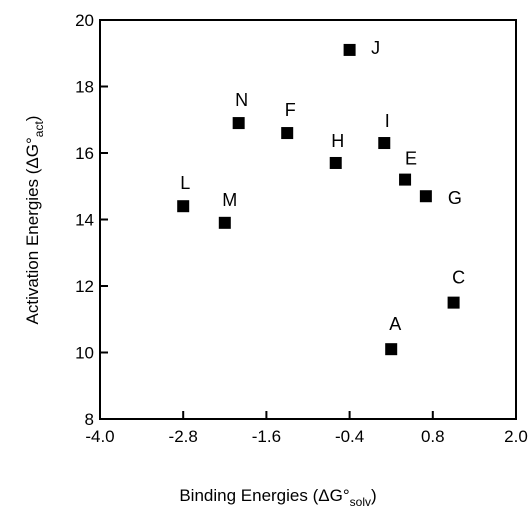 The image size is (531, 506). Describe the element at coordinates (349, 49) in the screenshot. I see `data-point-j` at that location.